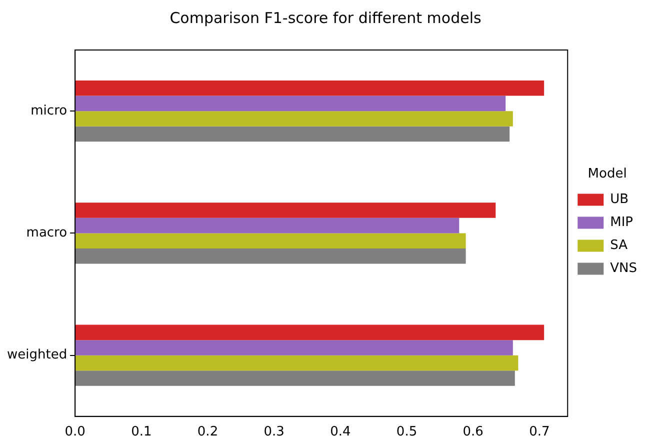 This screenshot has width=651, height=447. I want to click on y-tick-label: micro, so click(49, 110).